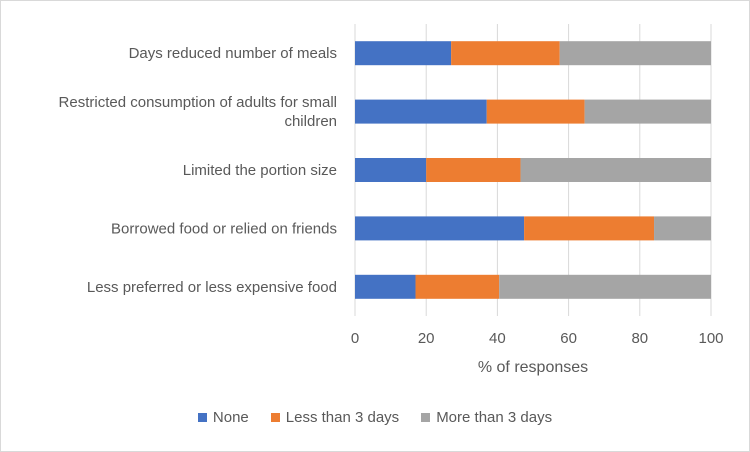 The height and width of the screenshot is (452, 750). What do you see at coordinates (537, 338) in the screenshot?
I see `x-tick-labels: 0 20 40 60 80 100` at bounding box center [537, 338].